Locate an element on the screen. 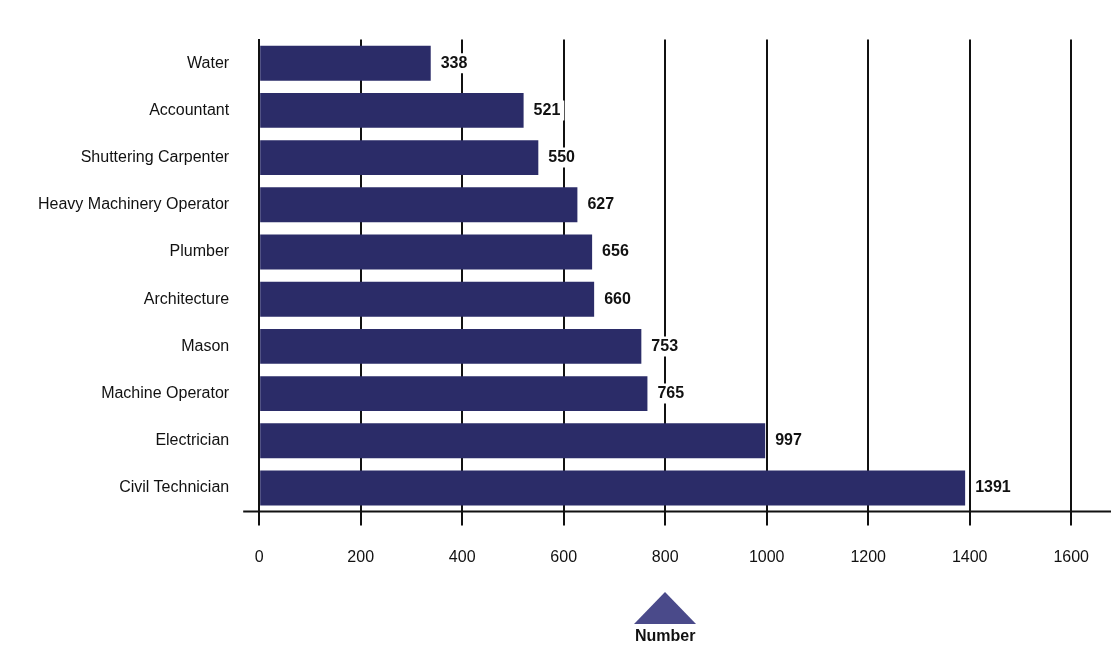  x-tick-label: 1000 is located at coordinates (766, 556).